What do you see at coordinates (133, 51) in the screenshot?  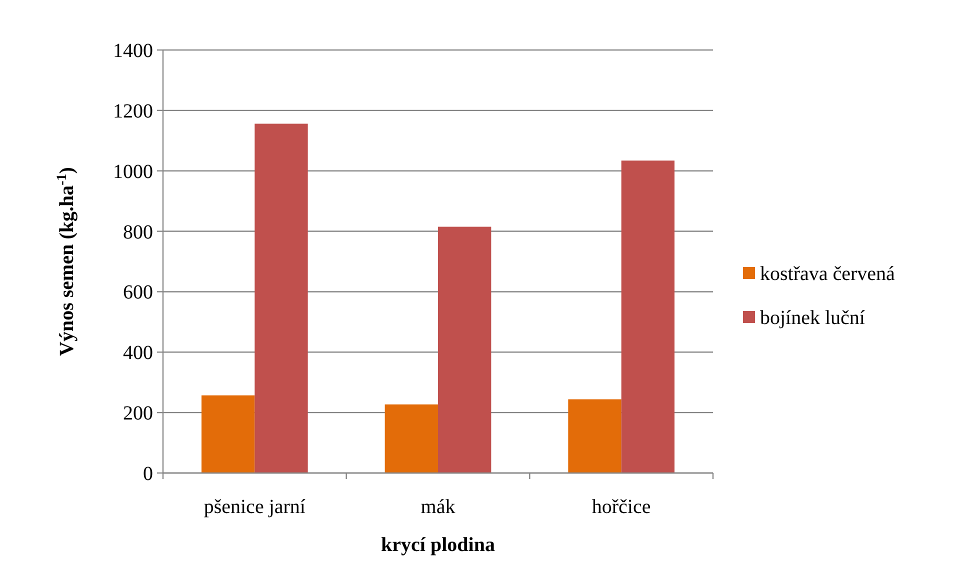 I see `y-tick-label: 1400` at bounding box center [133, 51].